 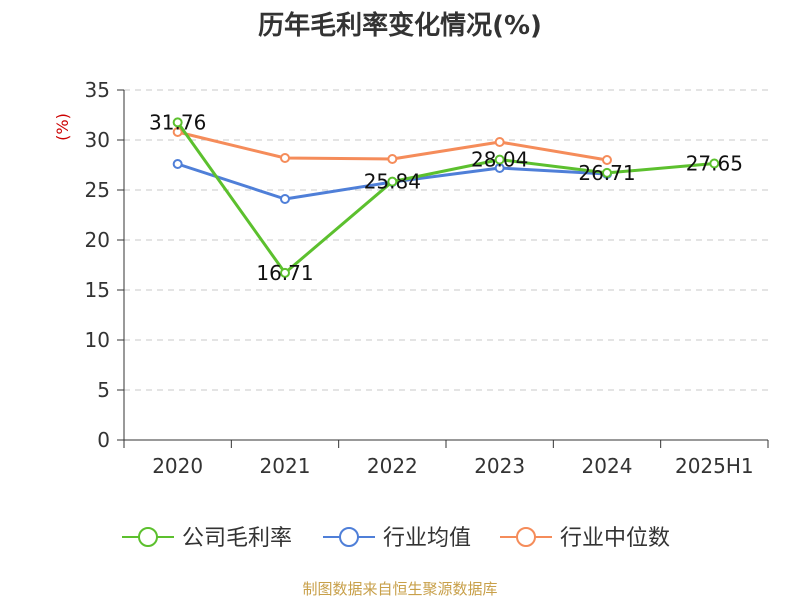 What do you see at coordinates (62, 127) in the screenshot?
I see `y-axis-label: (%)` at bounding box center [62, 127].